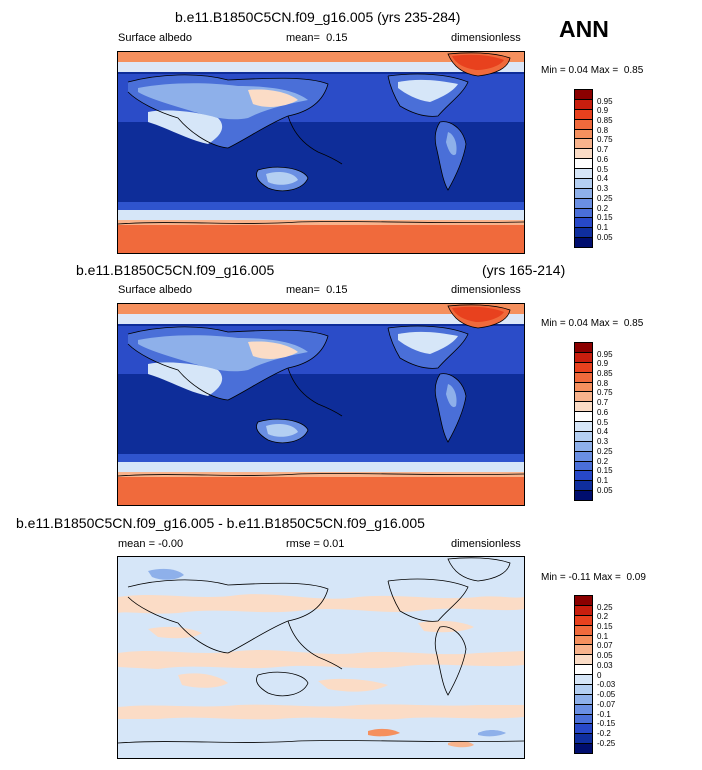 The image size is (702, 770). What do you see at coordinates (593, 577) in the screenshot?
I see `min-max-readout: Min = -0.11 Max = 0.09` at bounding box center [593, 577].